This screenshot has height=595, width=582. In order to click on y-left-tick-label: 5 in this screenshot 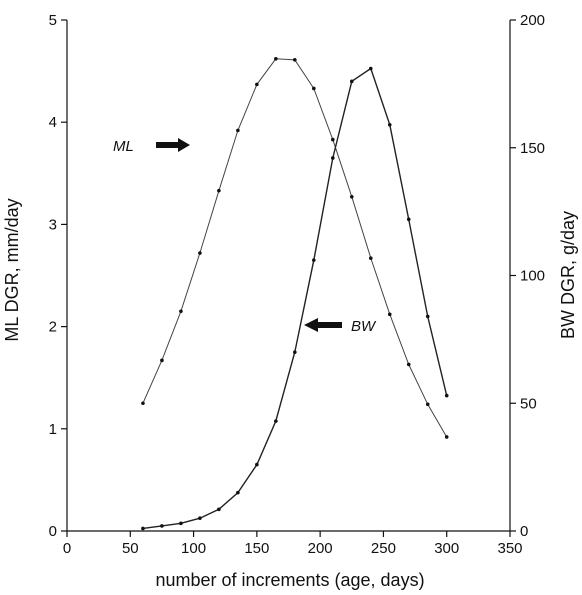, I will do `click(53, 20)`.